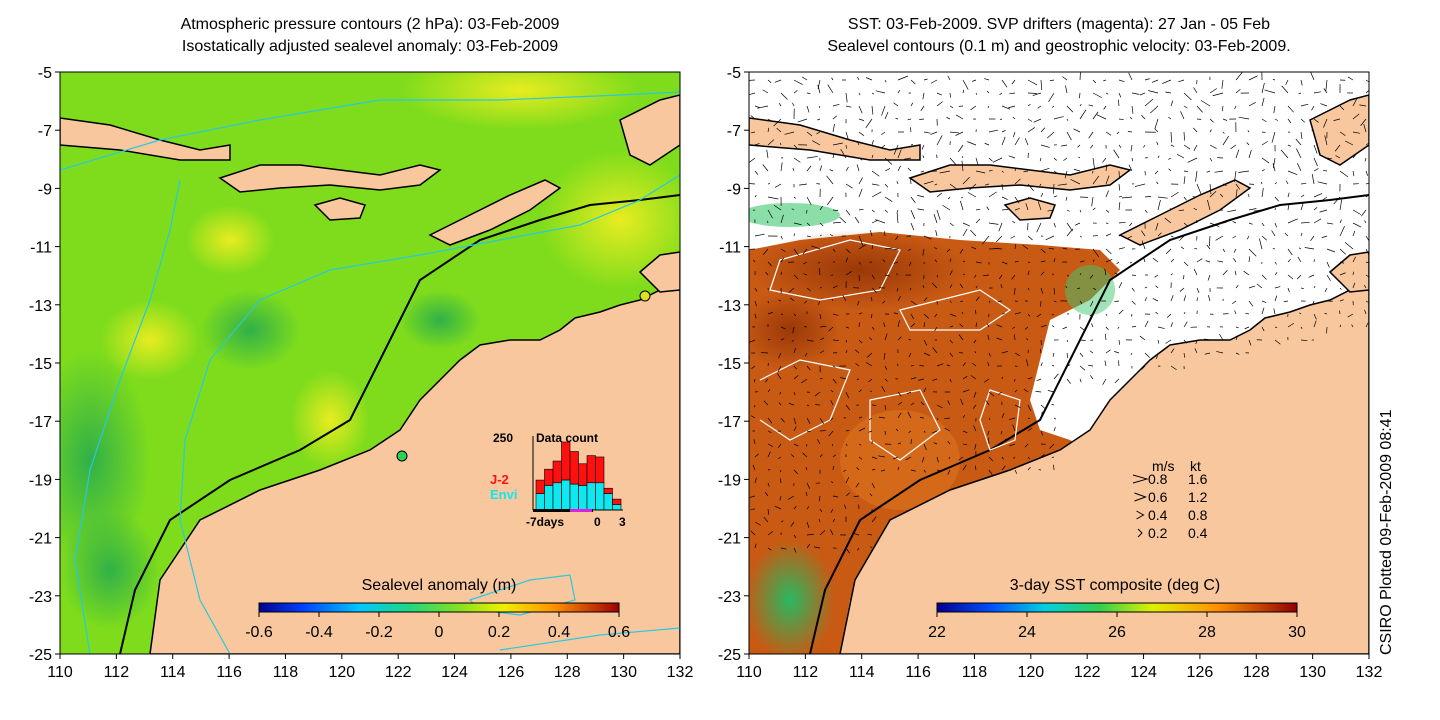 This screenshot has width=1440, height=720. I want to click on histogram-bar-envi, so click(540, 502).